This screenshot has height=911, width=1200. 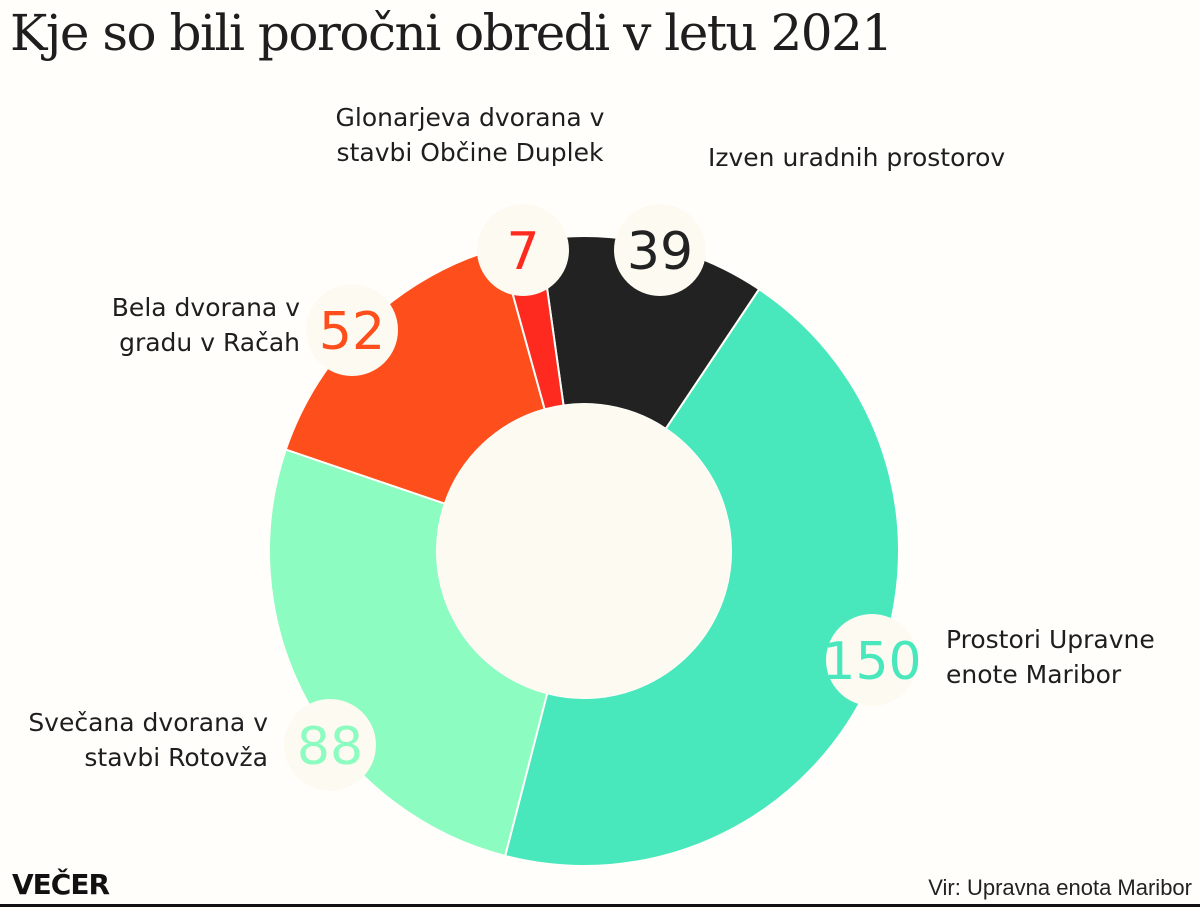 I want to click on label-race: Bela dvorana v gradu v Račah, so click(x=205, y=325).